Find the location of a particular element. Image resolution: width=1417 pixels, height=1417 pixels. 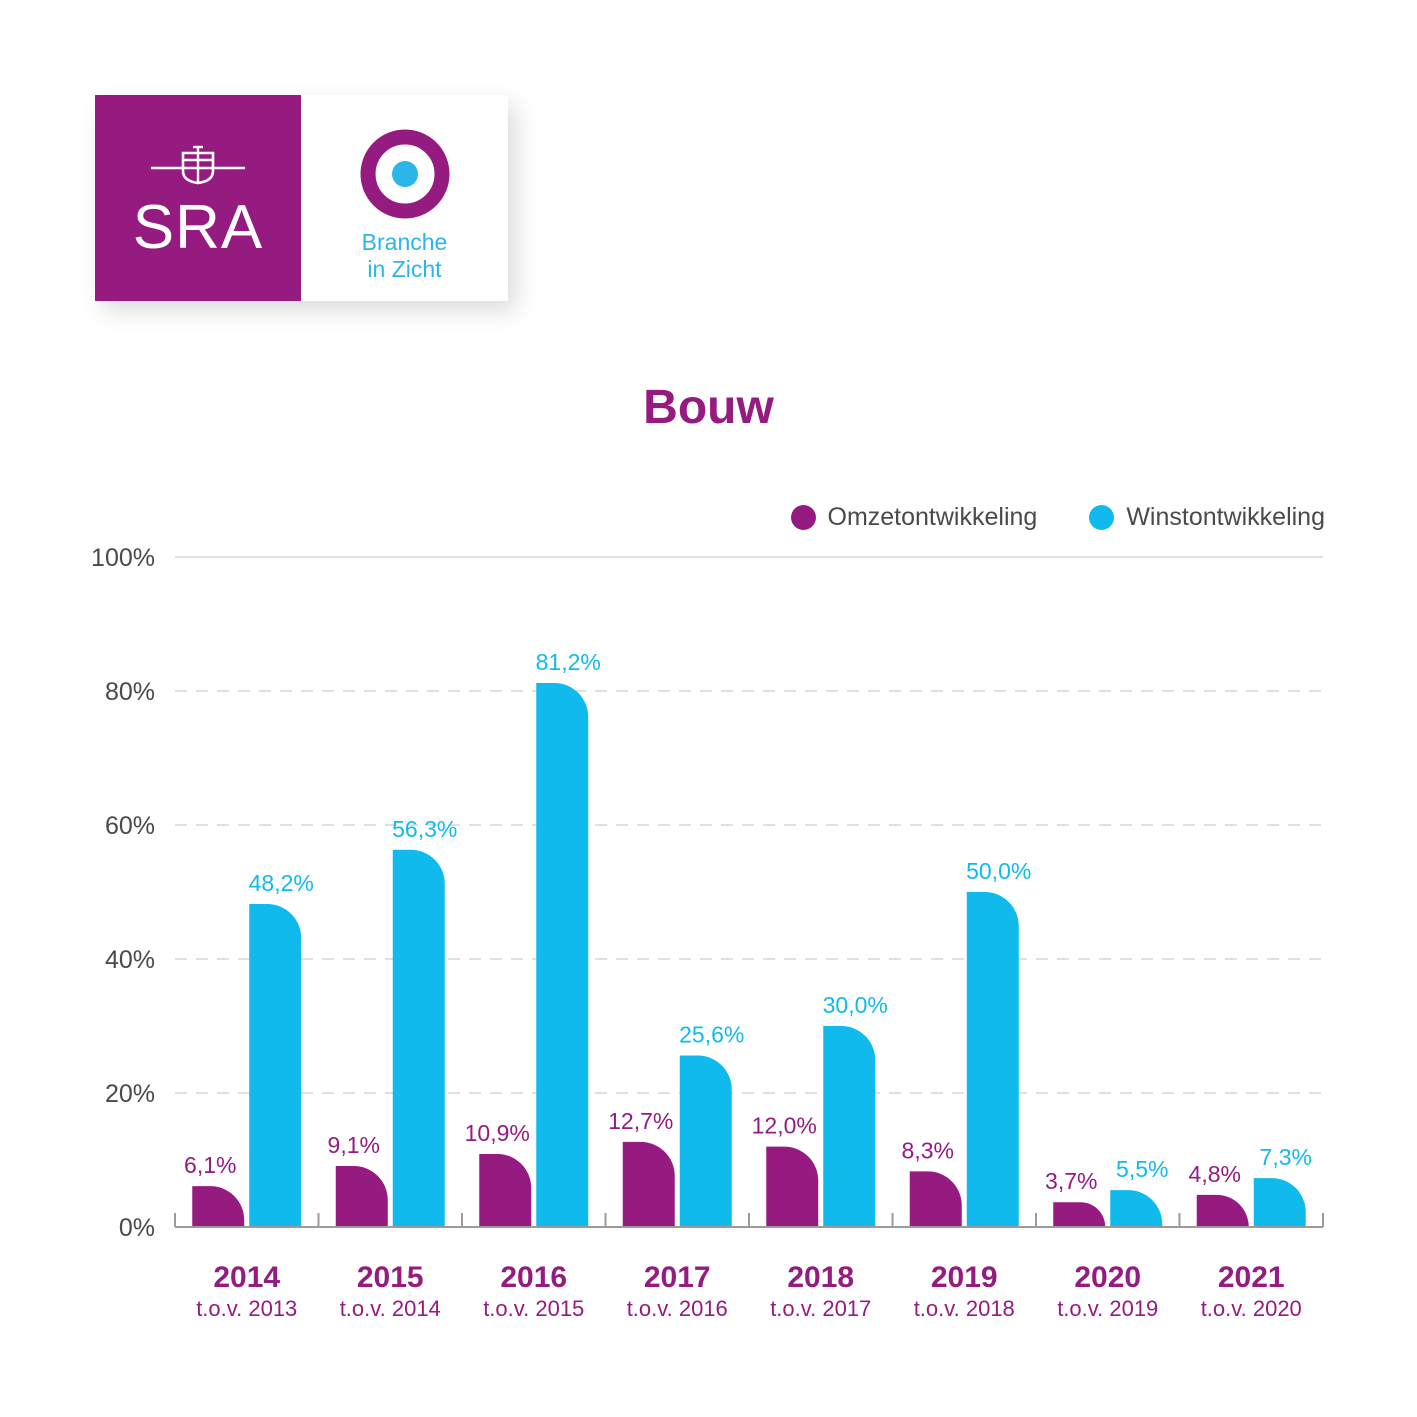

chart-legend: Omzetontwikkeling Winstontwikkeling is located at coordinates (1057, 517).